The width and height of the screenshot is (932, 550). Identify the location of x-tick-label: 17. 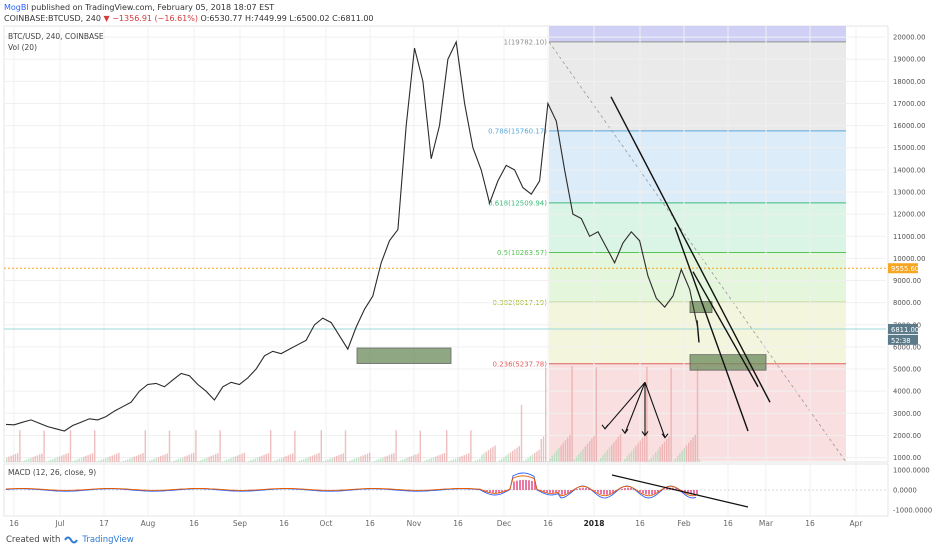
(104, 523).